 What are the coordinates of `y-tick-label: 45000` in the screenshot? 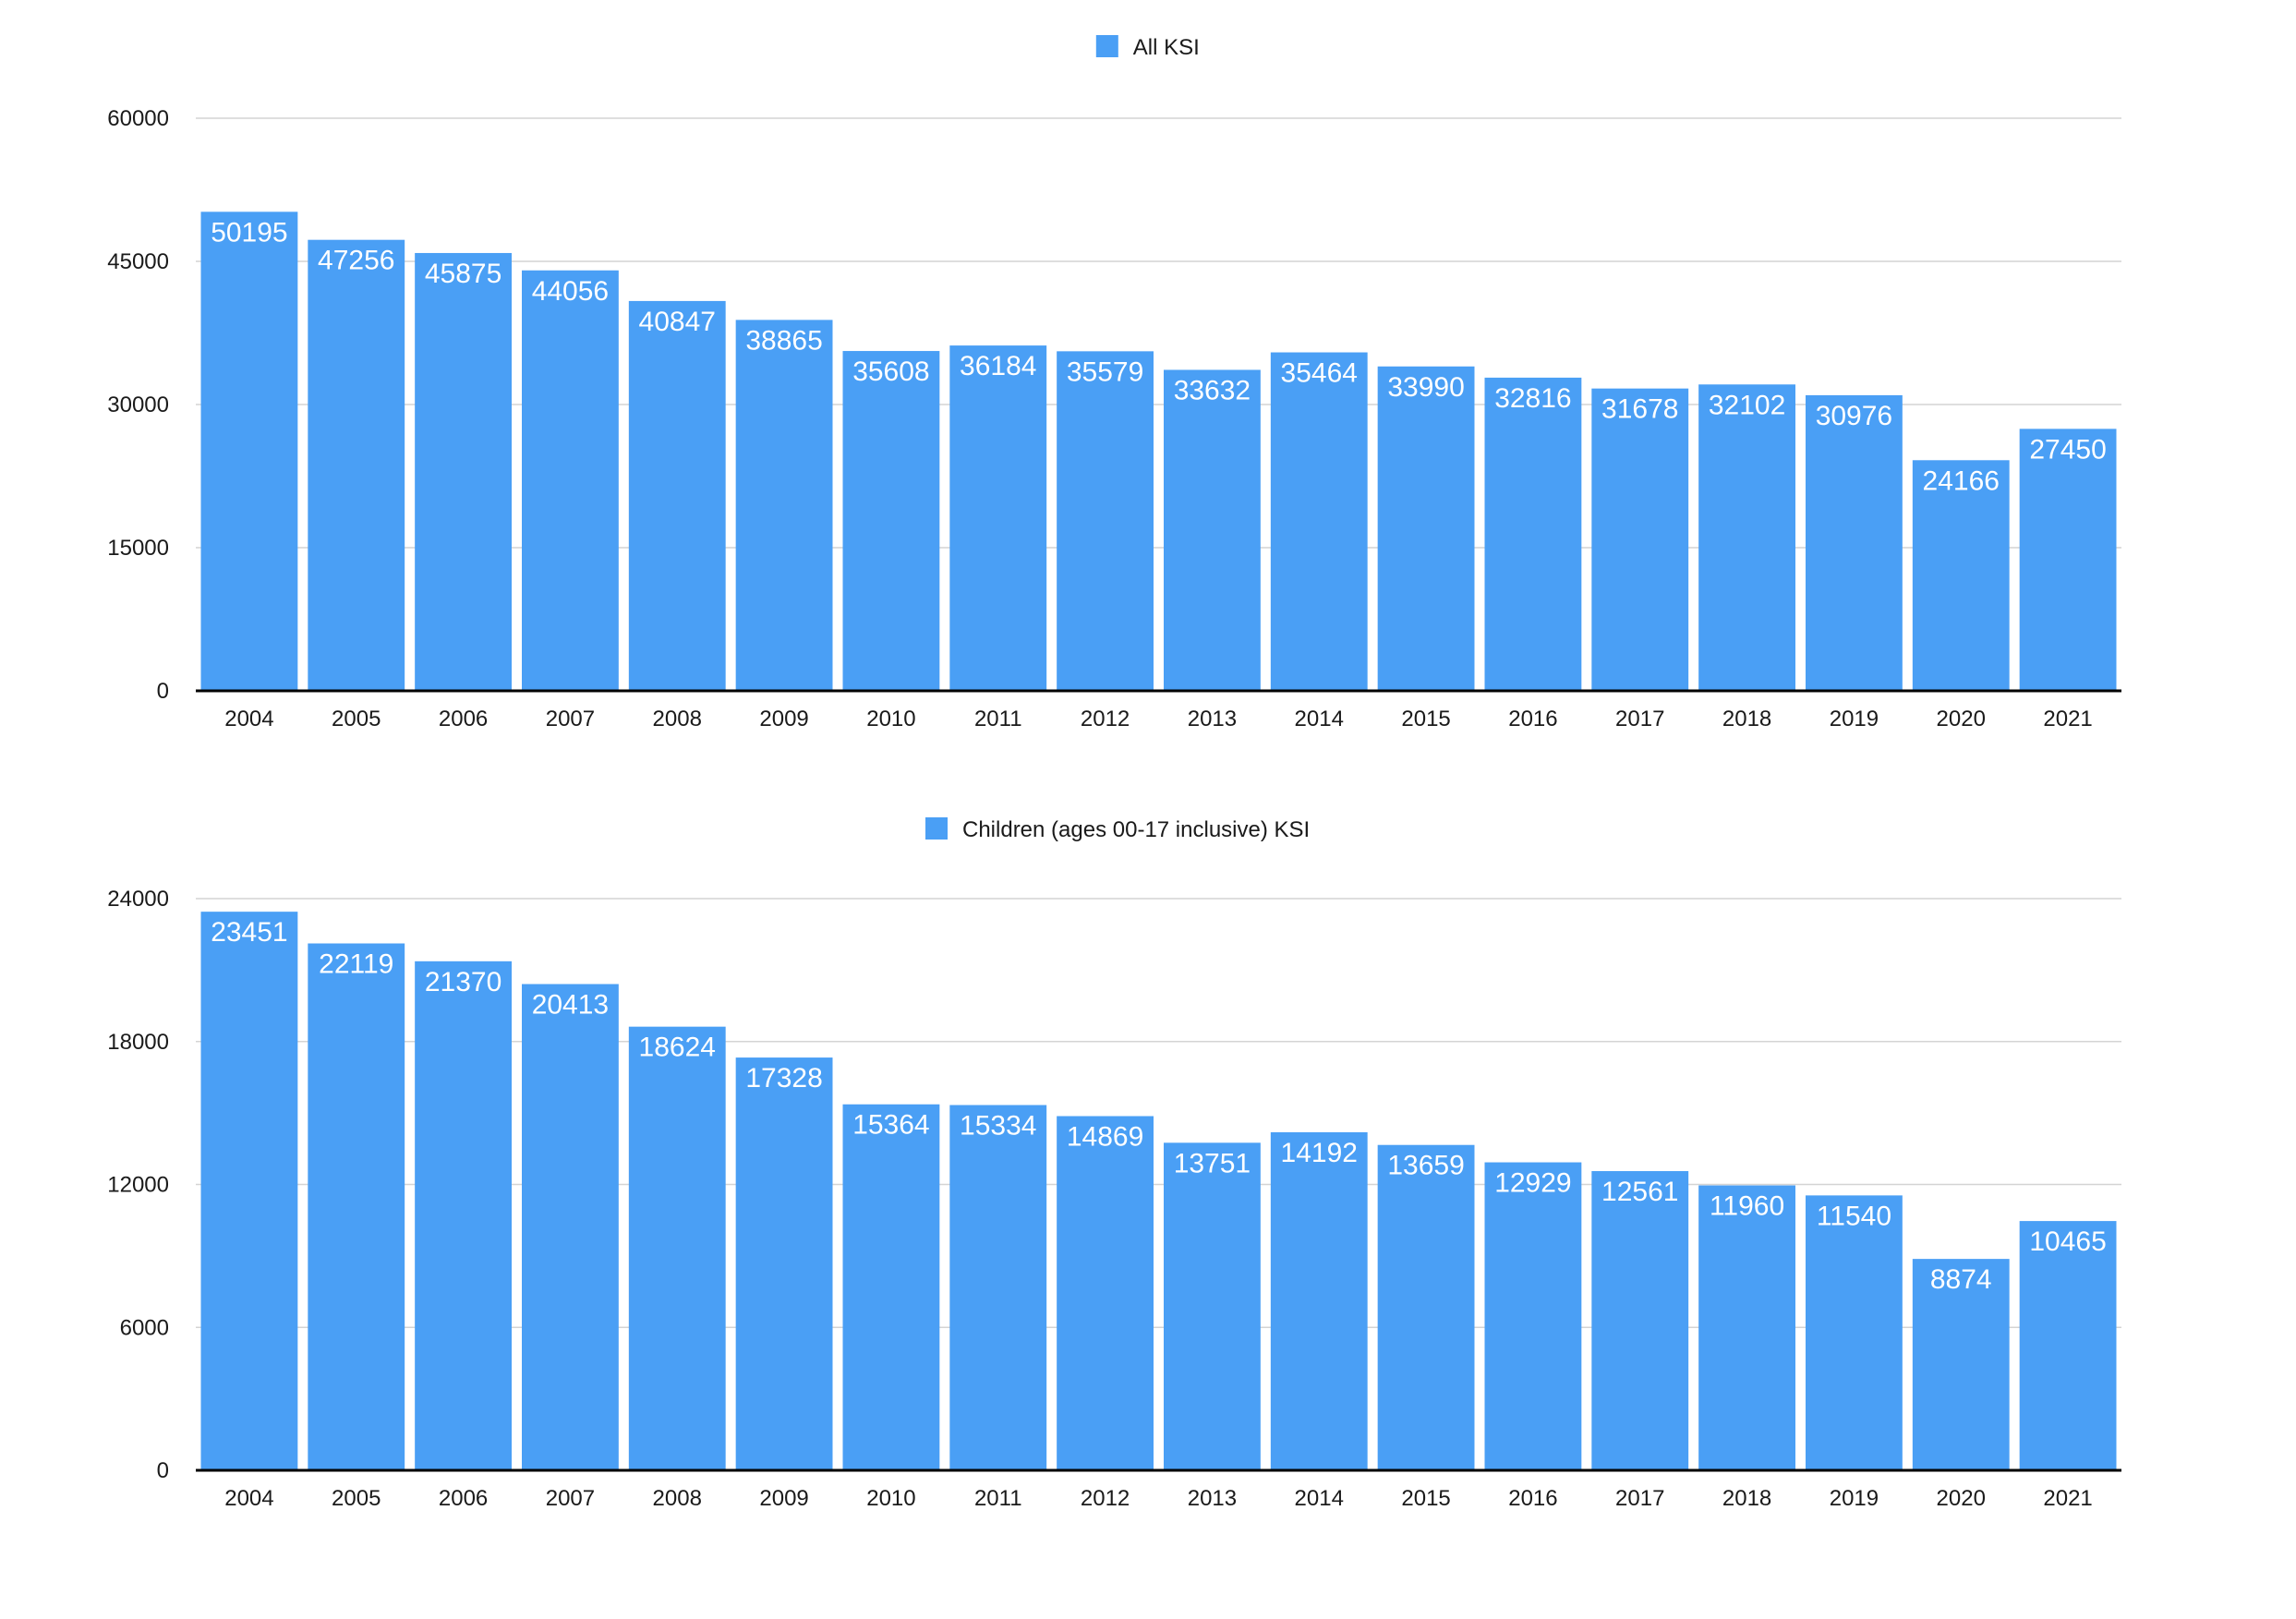 It's located at (138, 261).